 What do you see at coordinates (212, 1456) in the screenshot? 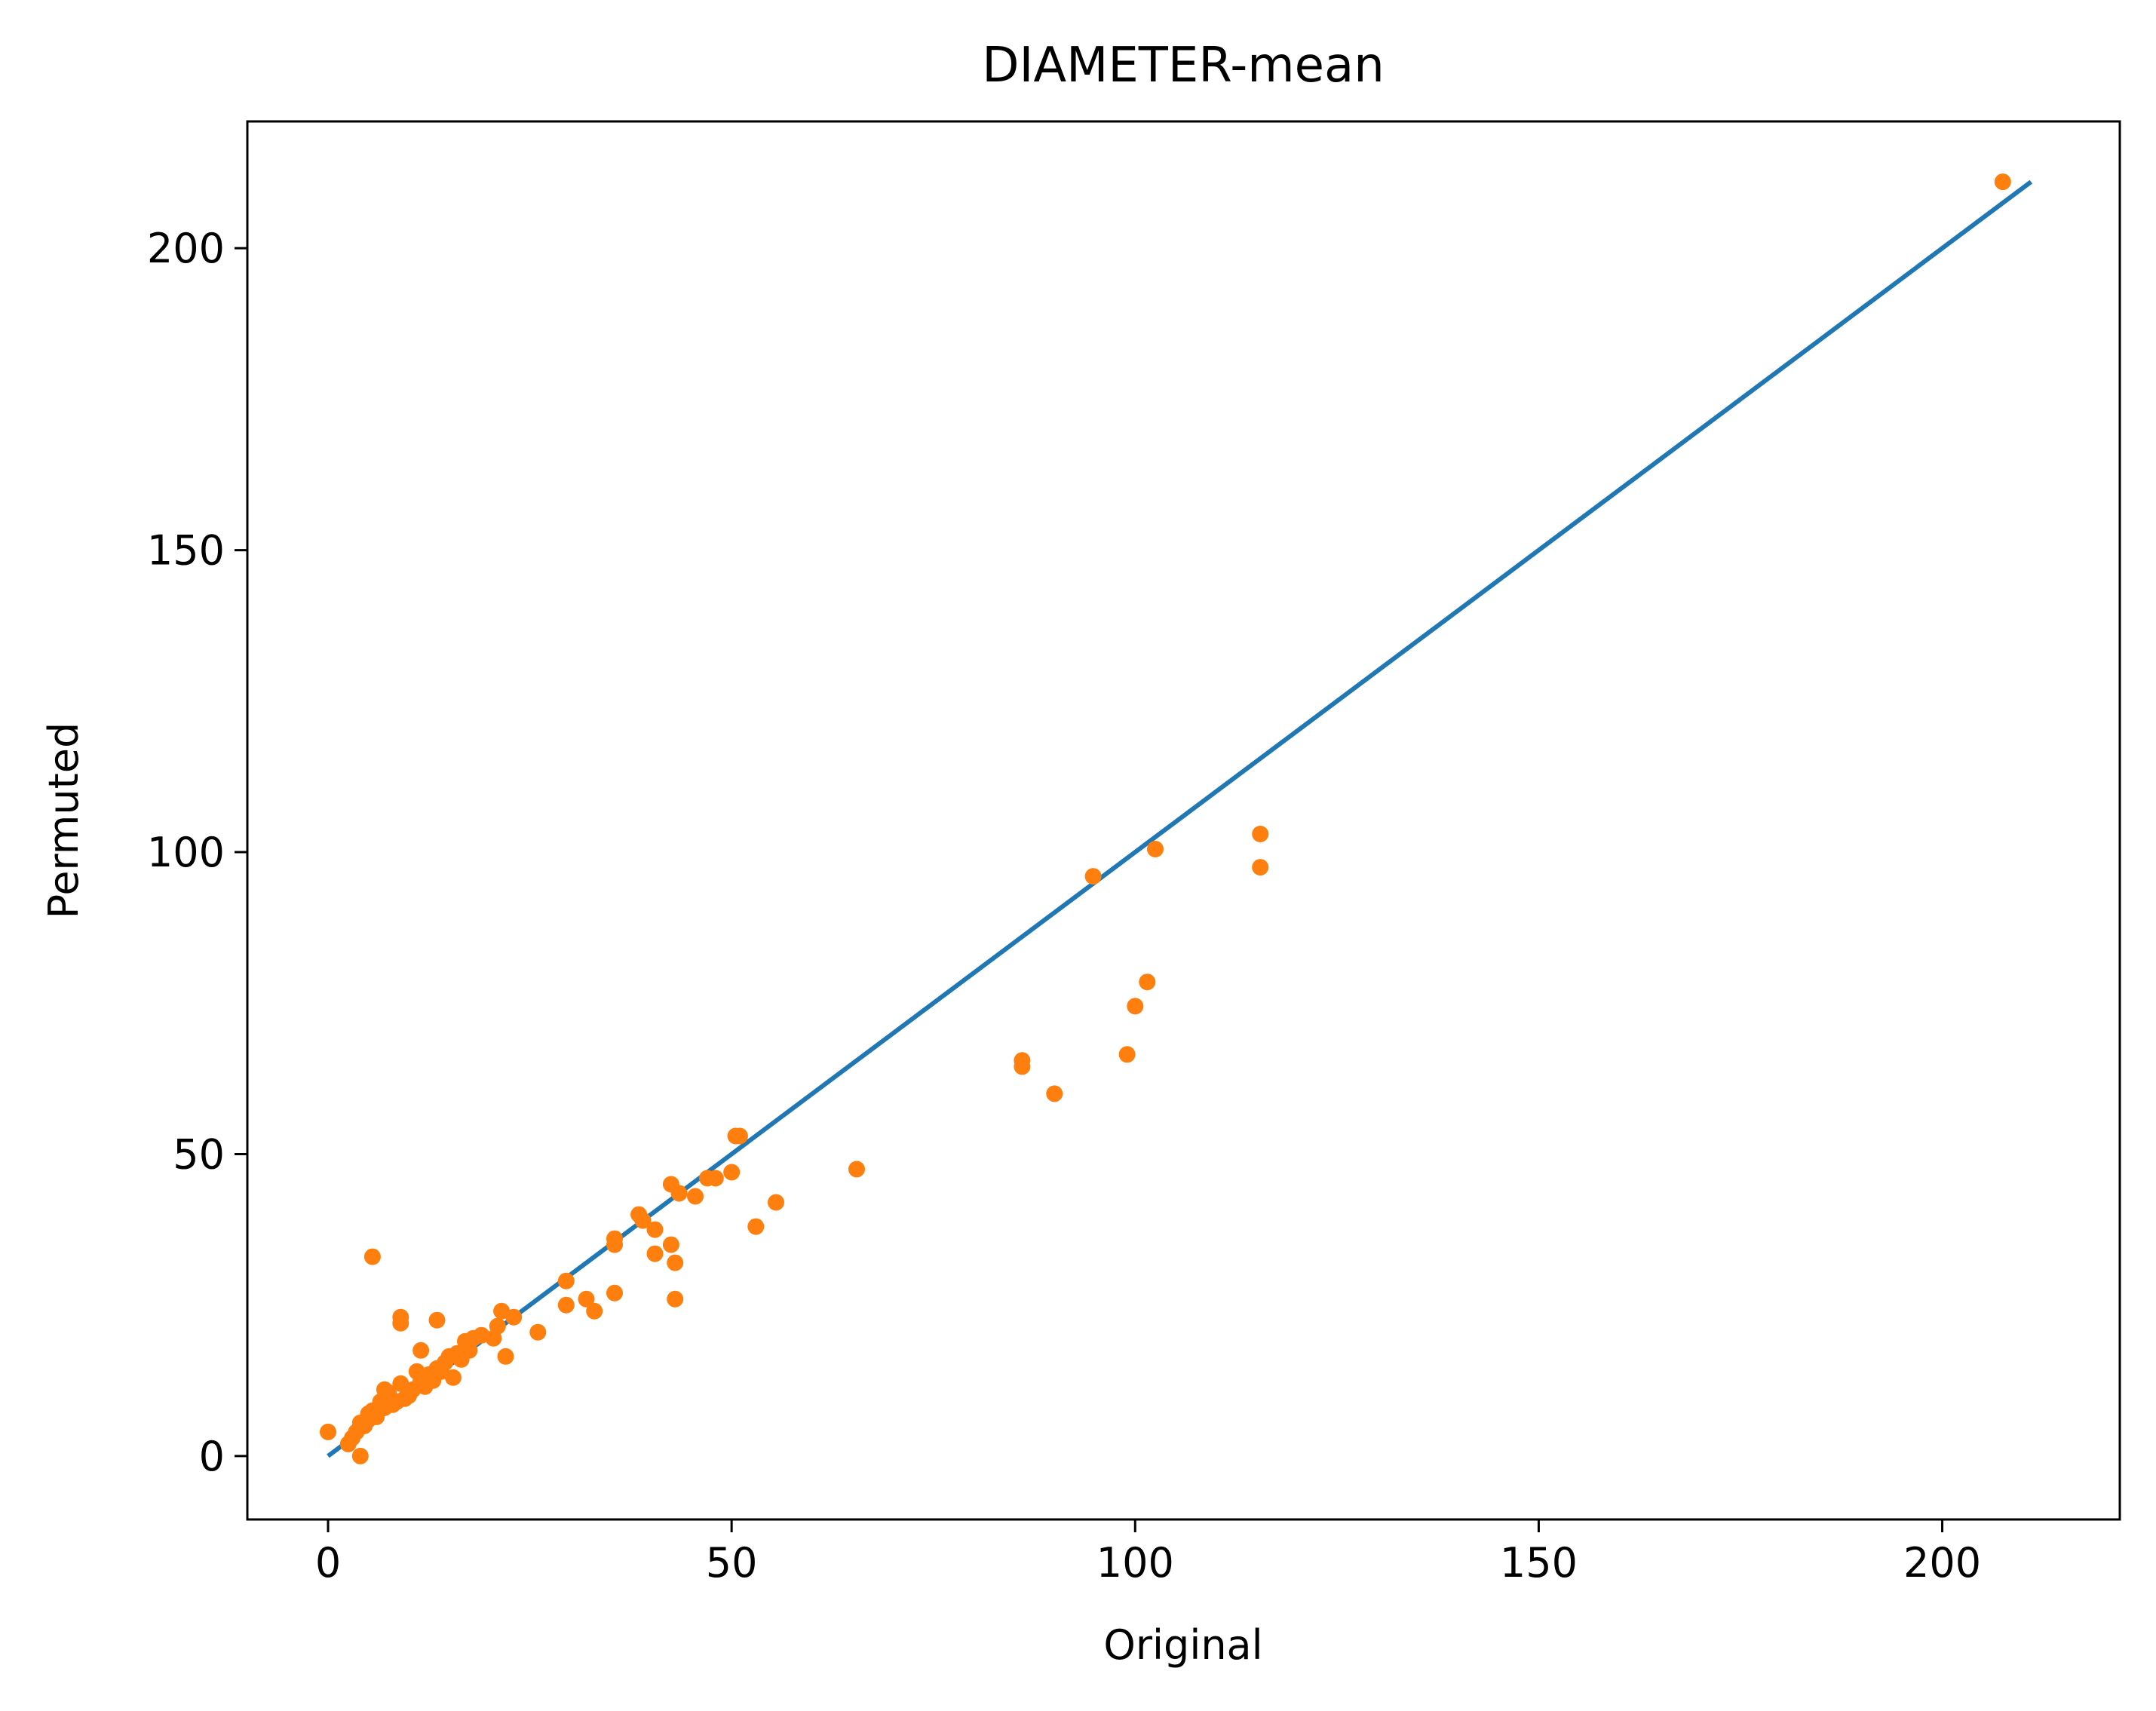
I see `y-tick-label: 0` at bounding box center [212, 1456].